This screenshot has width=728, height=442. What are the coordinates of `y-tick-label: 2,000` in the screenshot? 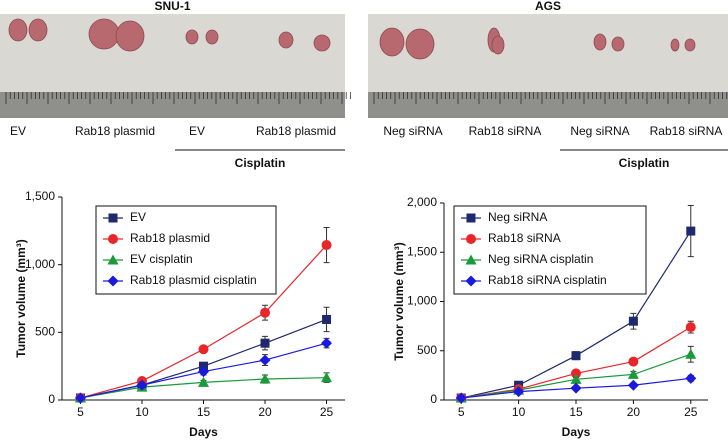 It's located at (422, 202).